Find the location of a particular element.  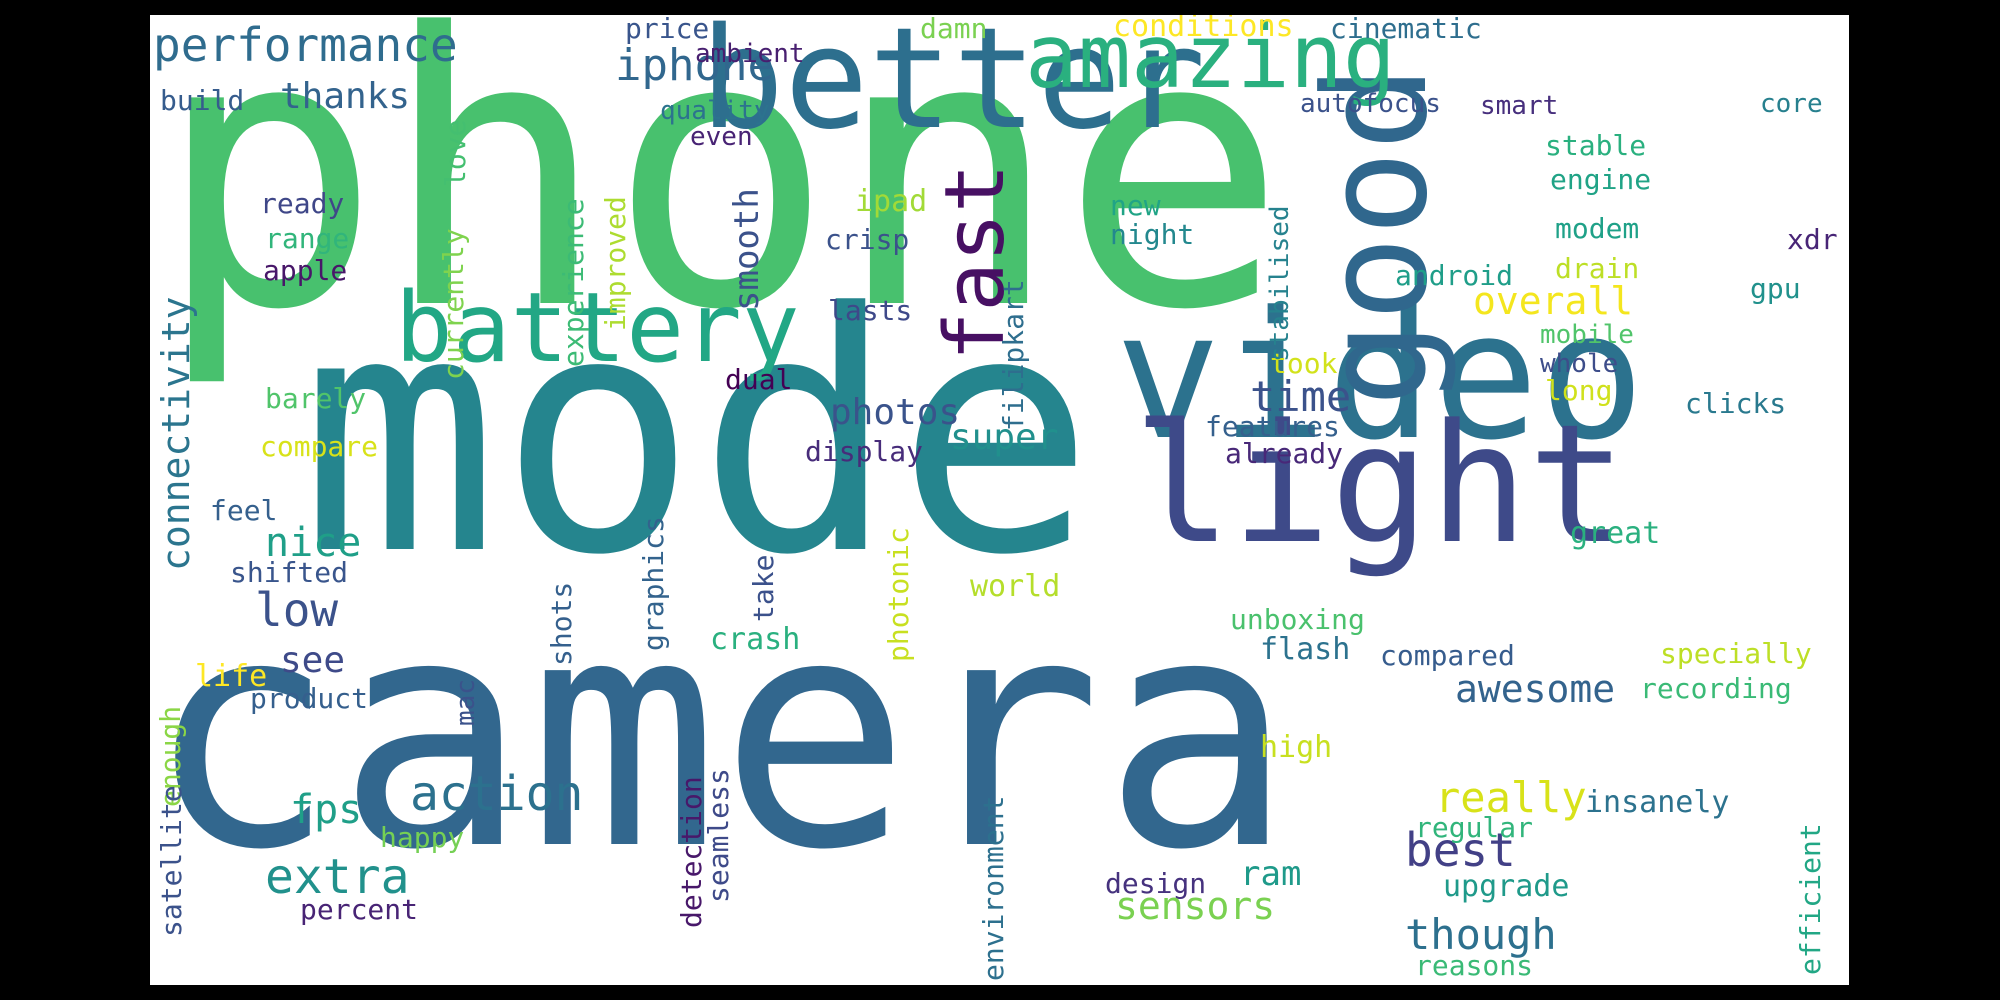

word-super: super is located at coordinates (1004, 438).